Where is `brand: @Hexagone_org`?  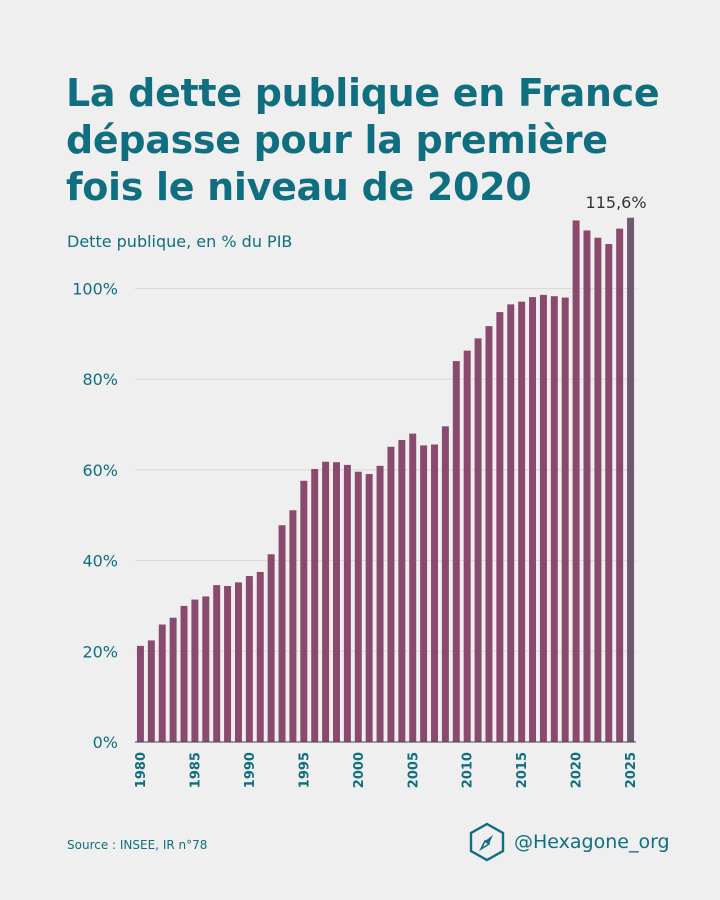 brand: @Hexagone_org is located at coordinates (569, 842).